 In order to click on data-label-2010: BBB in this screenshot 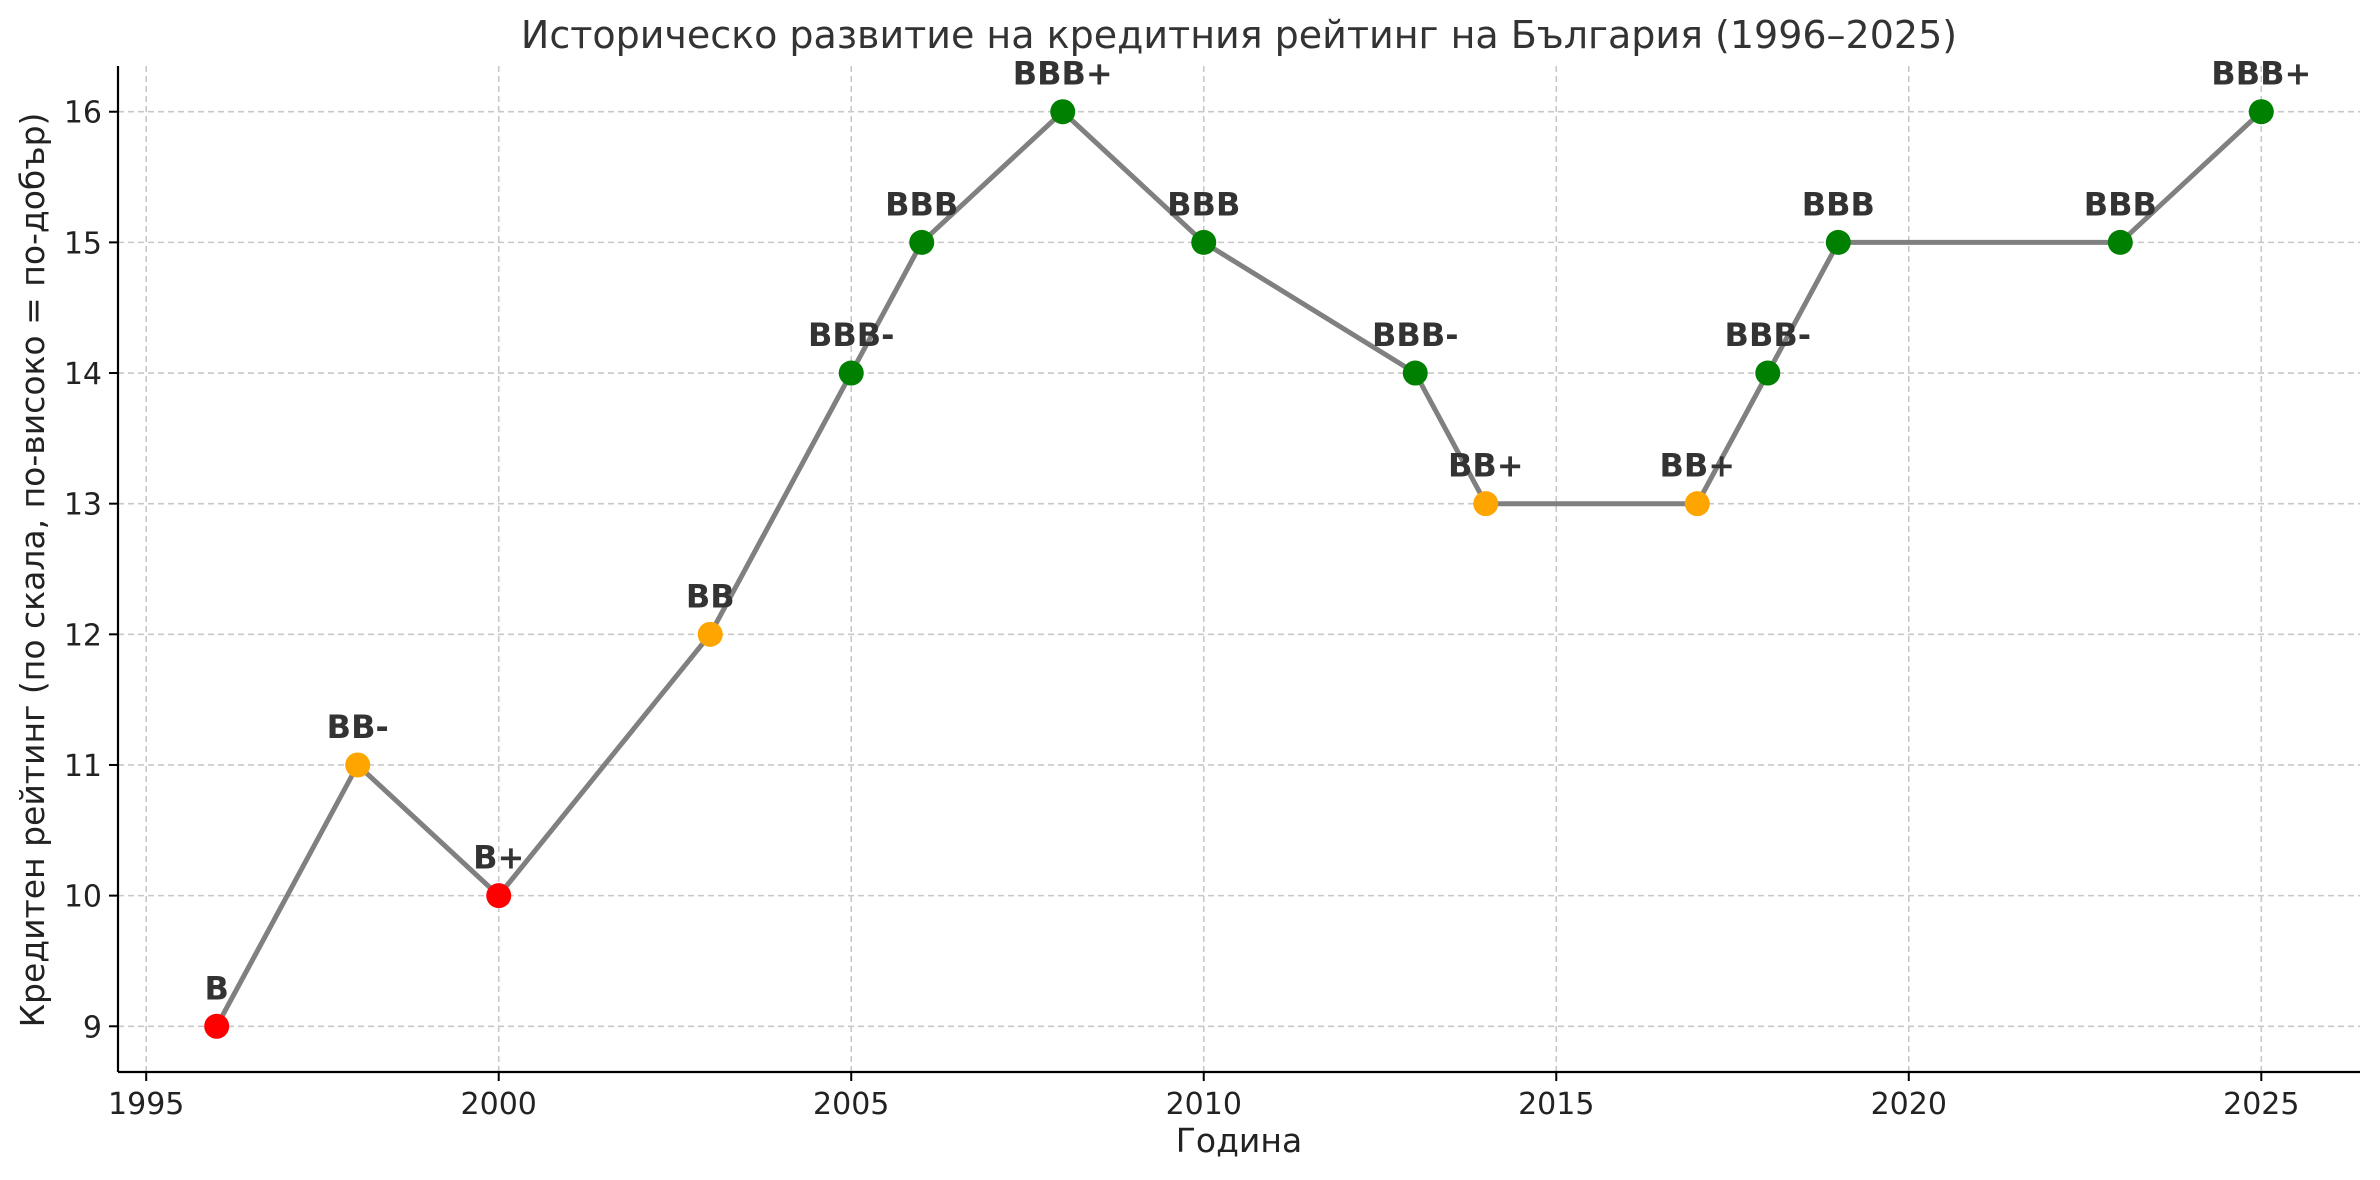, I will do `click(1203, 204)`.